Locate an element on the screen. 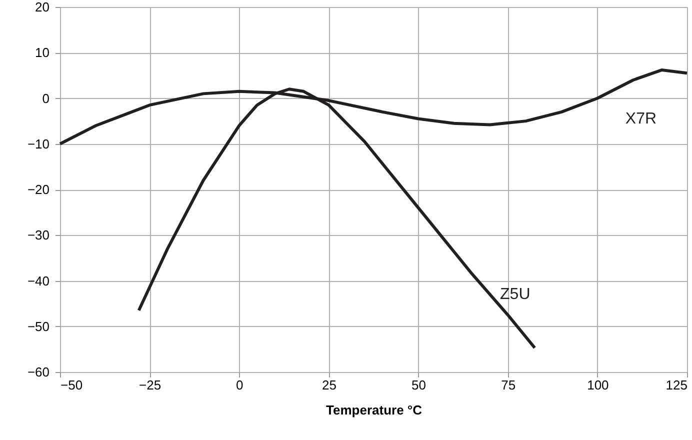  y-tick-label: 10 is located at coordinates (42, 52).